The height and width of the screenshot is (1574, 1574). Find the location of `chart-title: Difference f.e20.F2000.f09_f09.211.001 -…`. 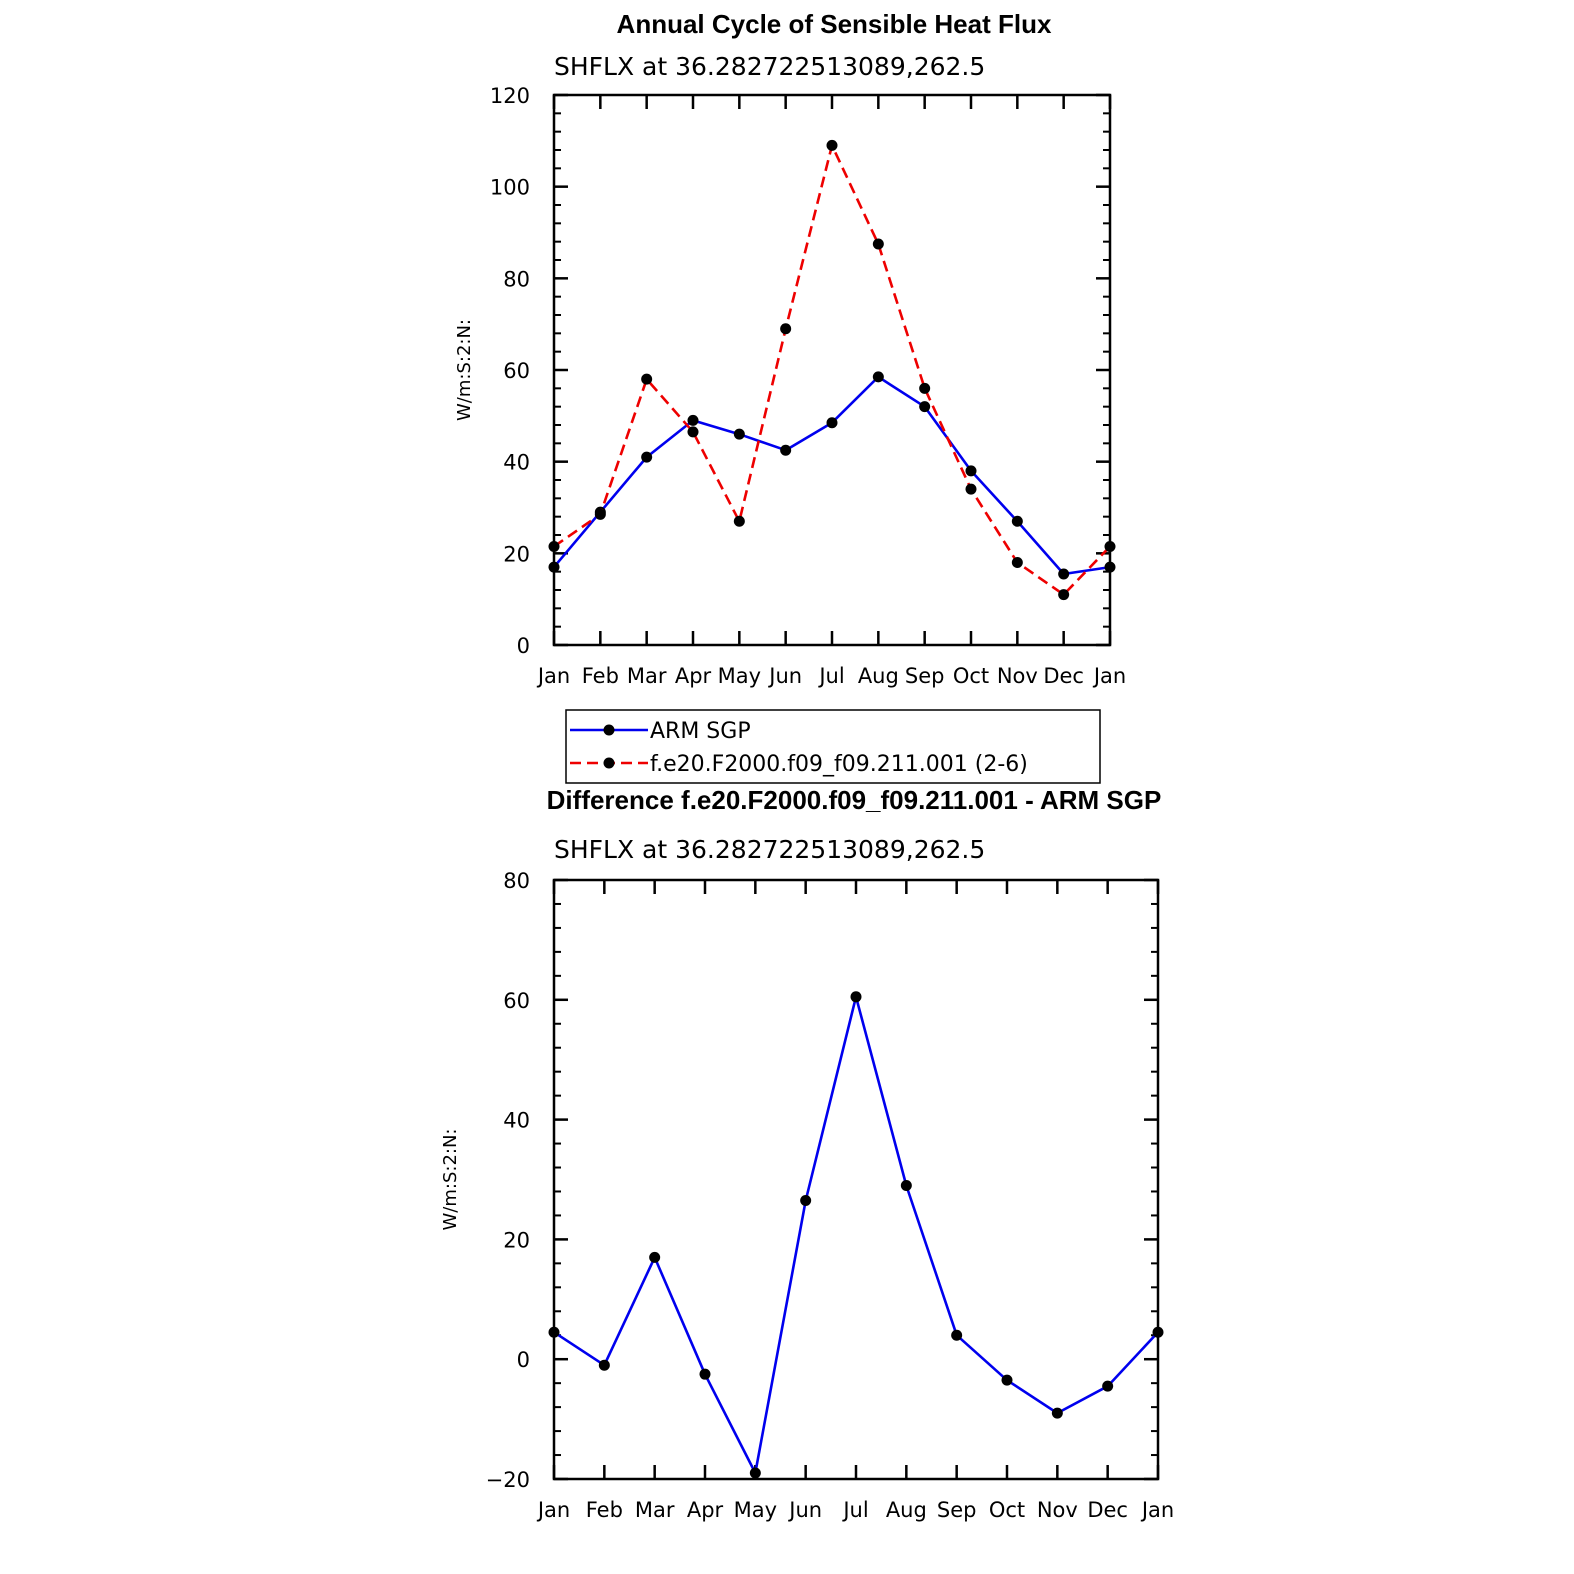

chart-title: Difference f.e20.F2000.f09_f09.211.001 -… is located at coordinates (854, 800).